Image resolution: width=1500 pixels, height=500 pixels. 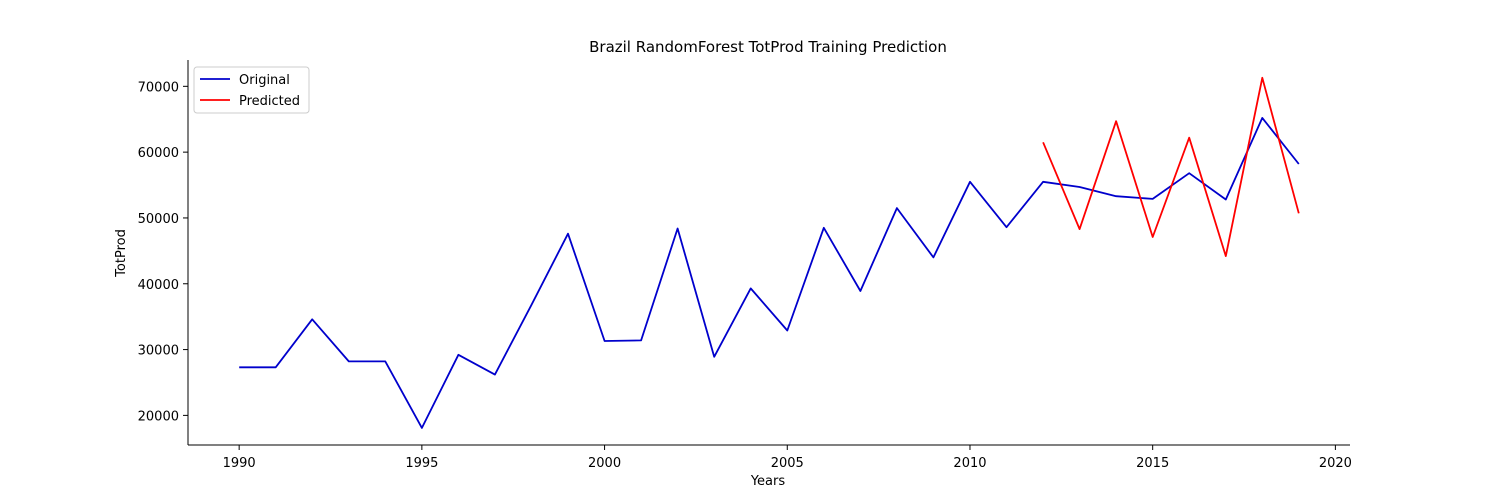 I want to click on legend-label-original: Original, so click(x=264, y=80).